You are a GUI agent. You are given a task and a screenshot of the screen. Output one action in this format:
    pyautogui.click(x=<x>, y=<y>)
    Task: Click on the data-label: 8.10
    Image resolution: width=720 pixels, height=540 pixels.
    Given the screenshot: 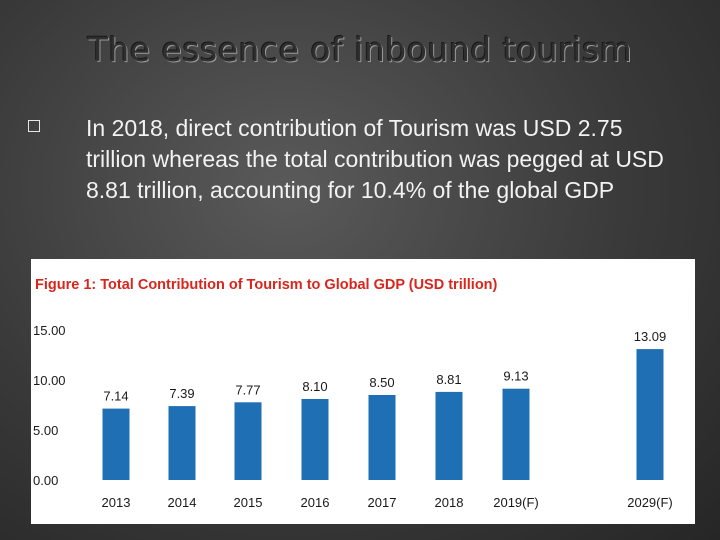 What is the action you would take?
    pyautogui.click(x=314, y=386)
    